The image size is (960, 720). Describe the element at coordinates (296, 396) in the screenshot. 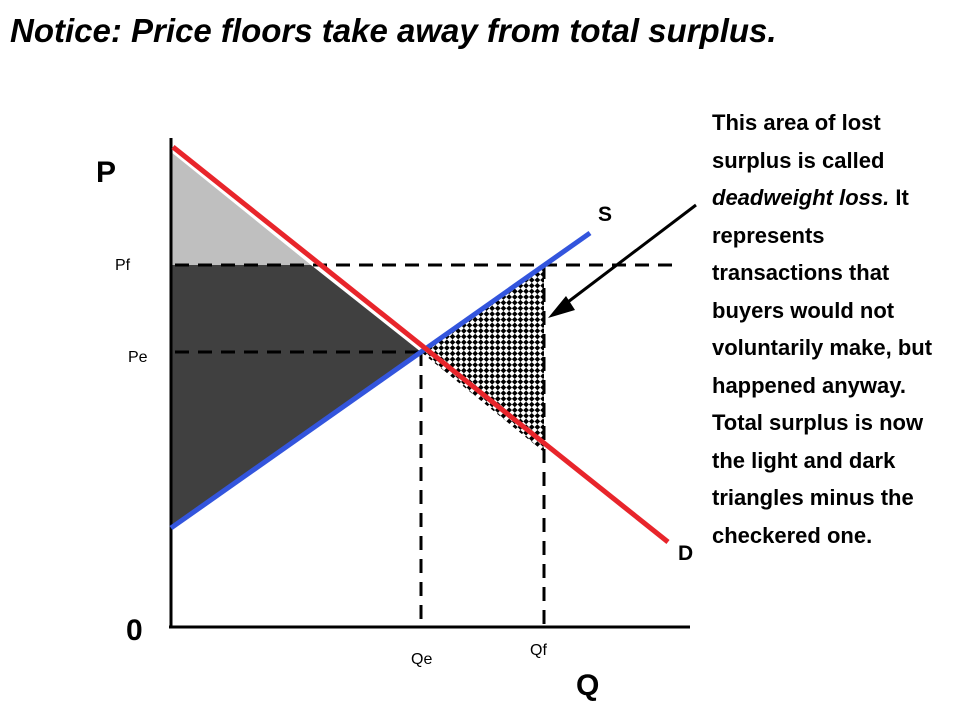

I see `dark-surplus-region` at that location.